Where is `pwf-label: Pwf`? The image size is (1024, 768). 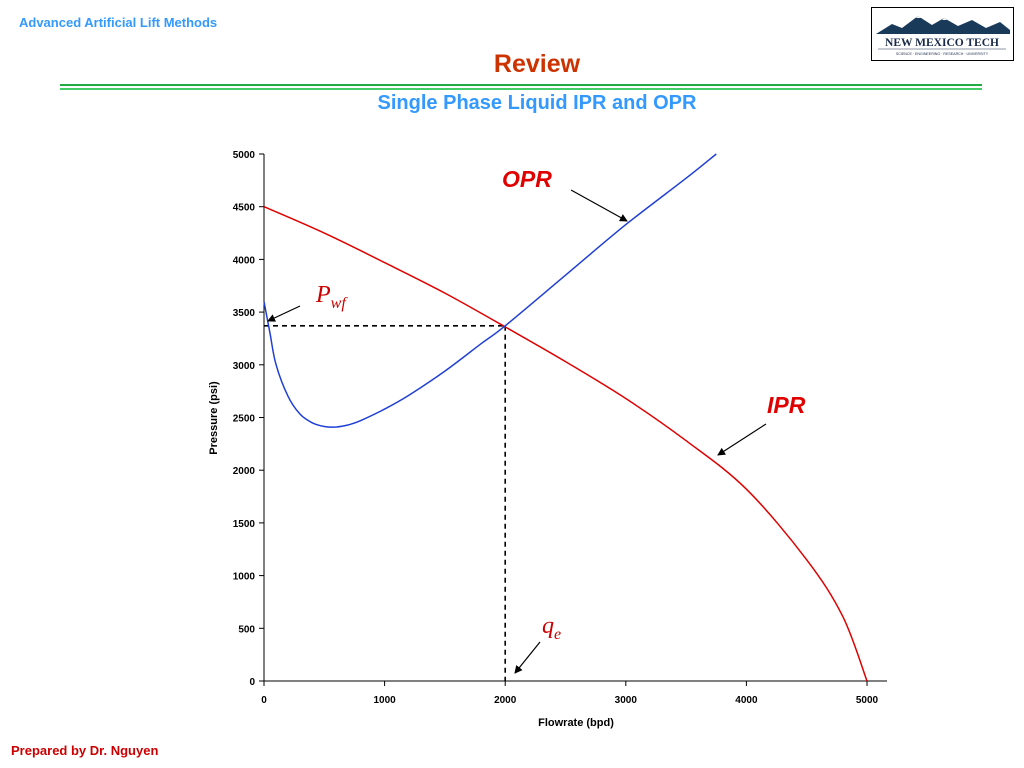 pwf-label: Pwf is located at coordinates (331, 297).